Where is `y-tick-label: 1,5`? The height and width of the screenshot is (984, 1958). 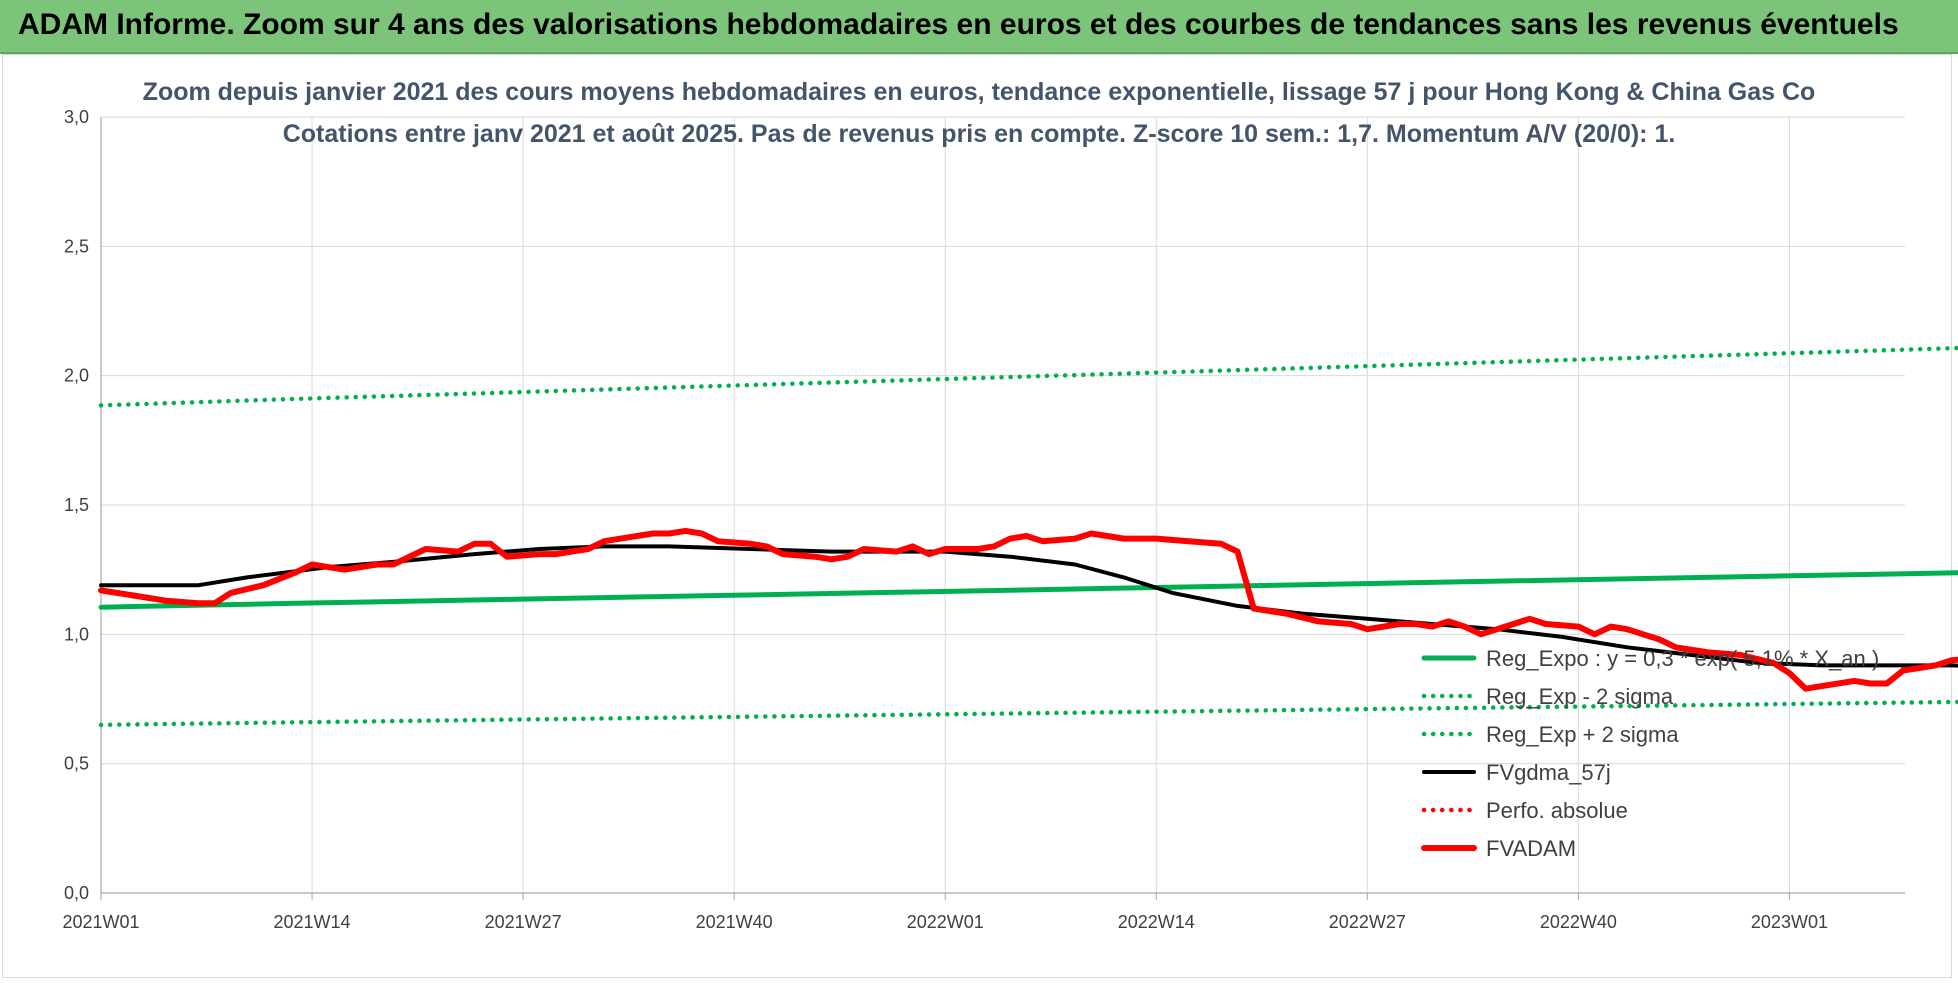
y-tick-label: 1,5 is located at coordinates (76, 505).